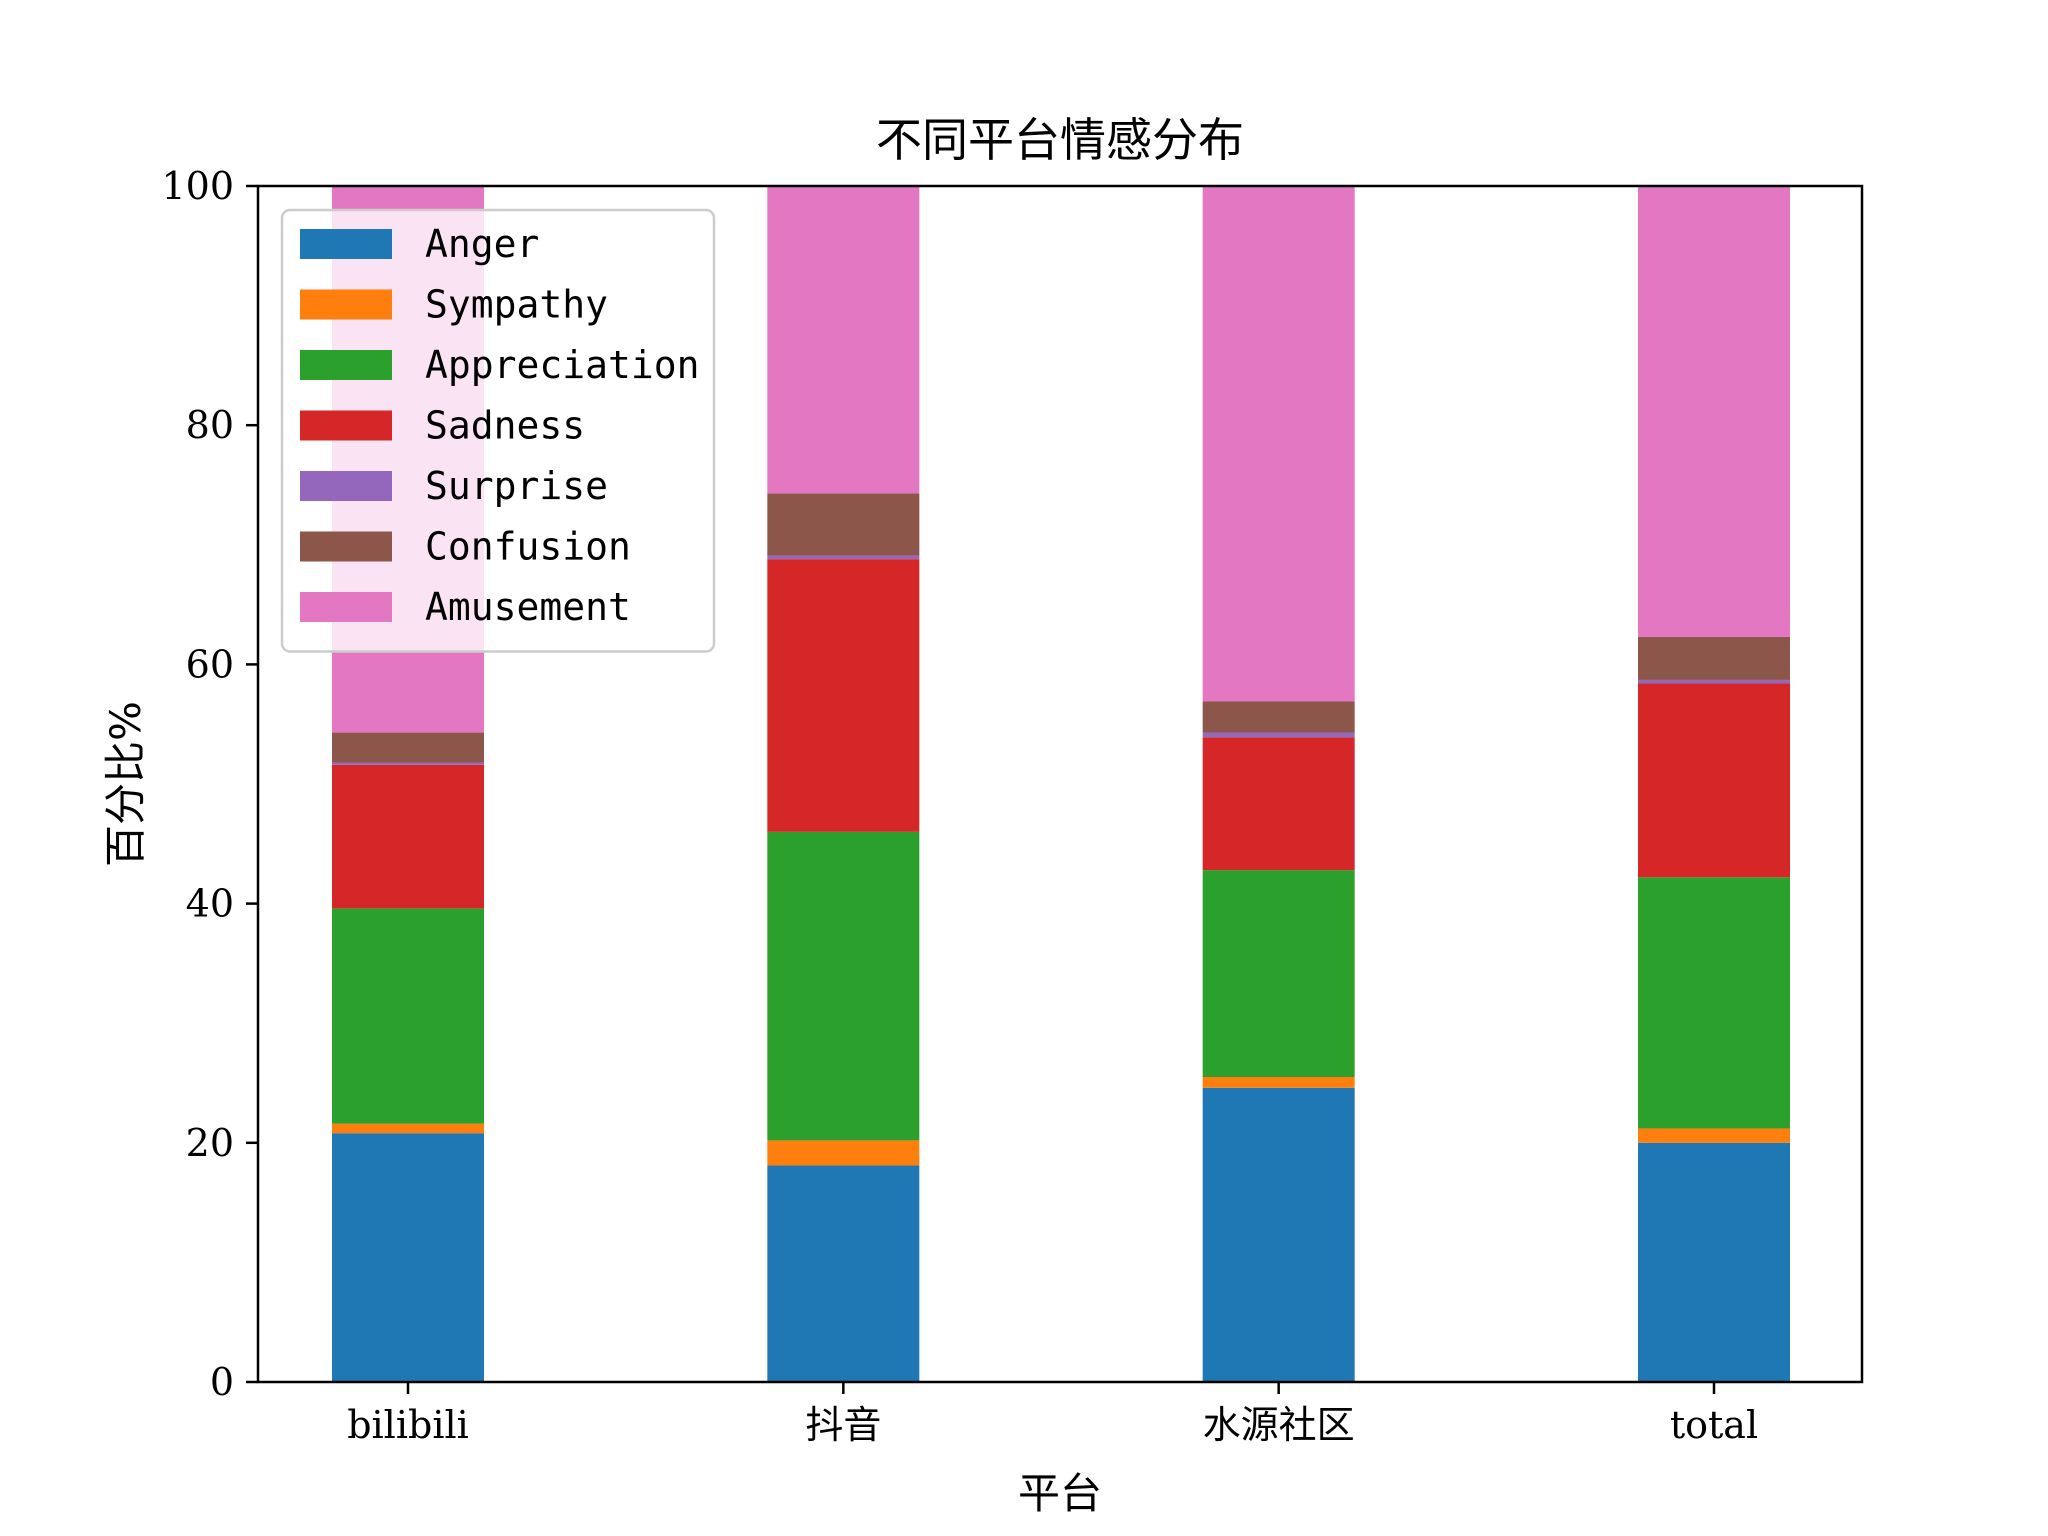  I want to click on legend-swatch-sadness, so click(346, 425).